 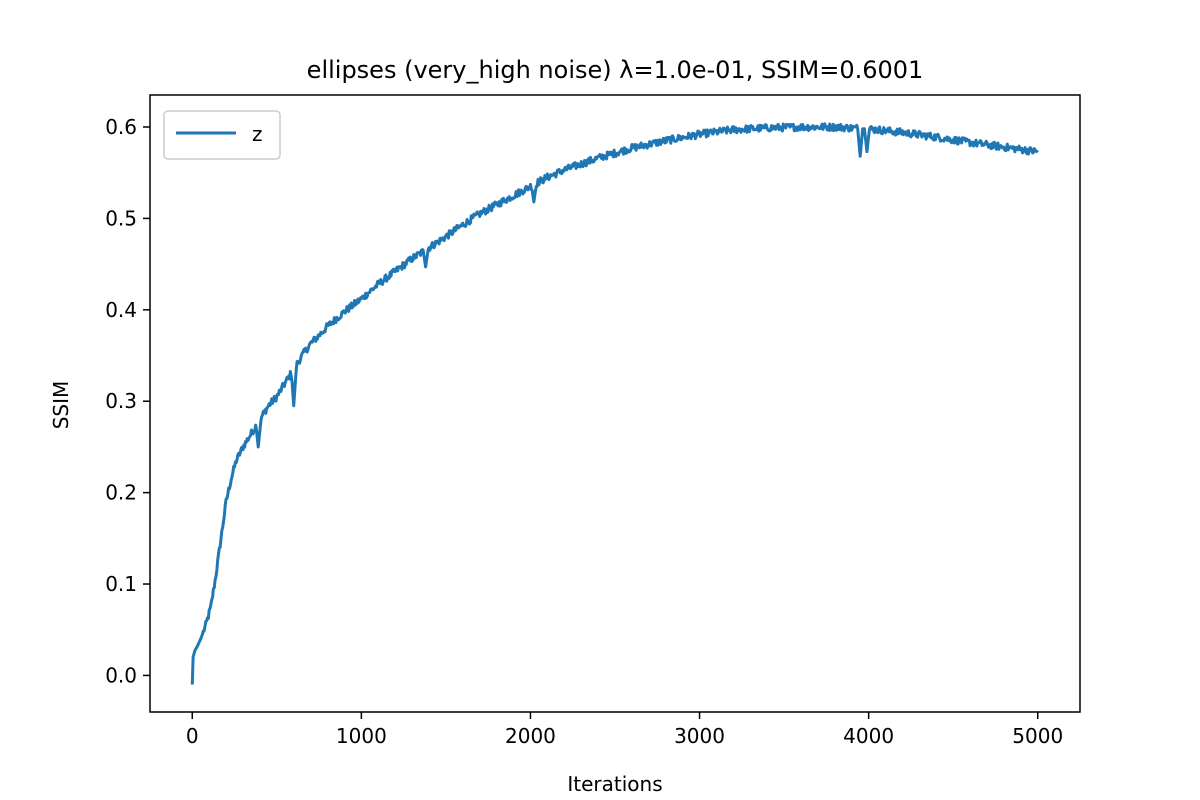 I want to click on x-axis-label: Iterations, so click(x=614, y=784).